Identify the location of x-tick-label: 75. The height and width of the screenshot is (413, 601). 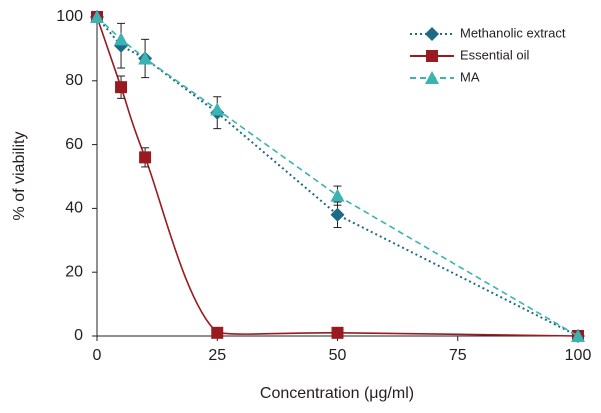
(458, 355).